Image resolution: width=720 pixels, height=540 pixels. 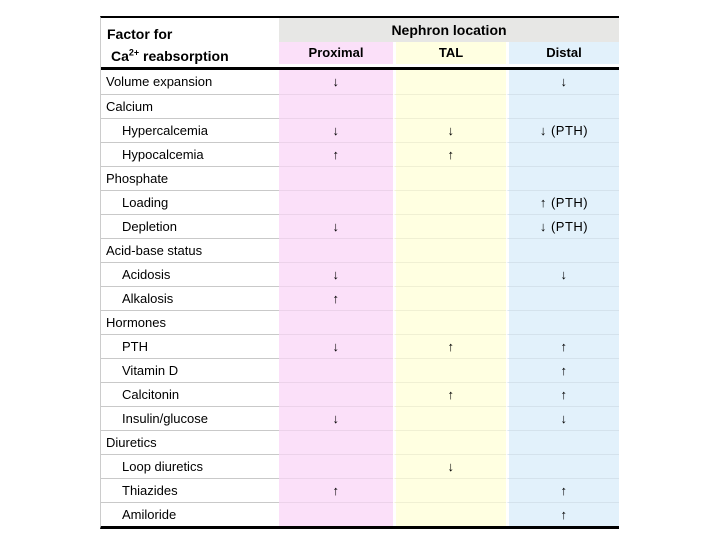 What do you see at coordinates (140, 34) in the screenshot?
I see `factor-header-line1: Factor for` at bounding box center [140, 34].